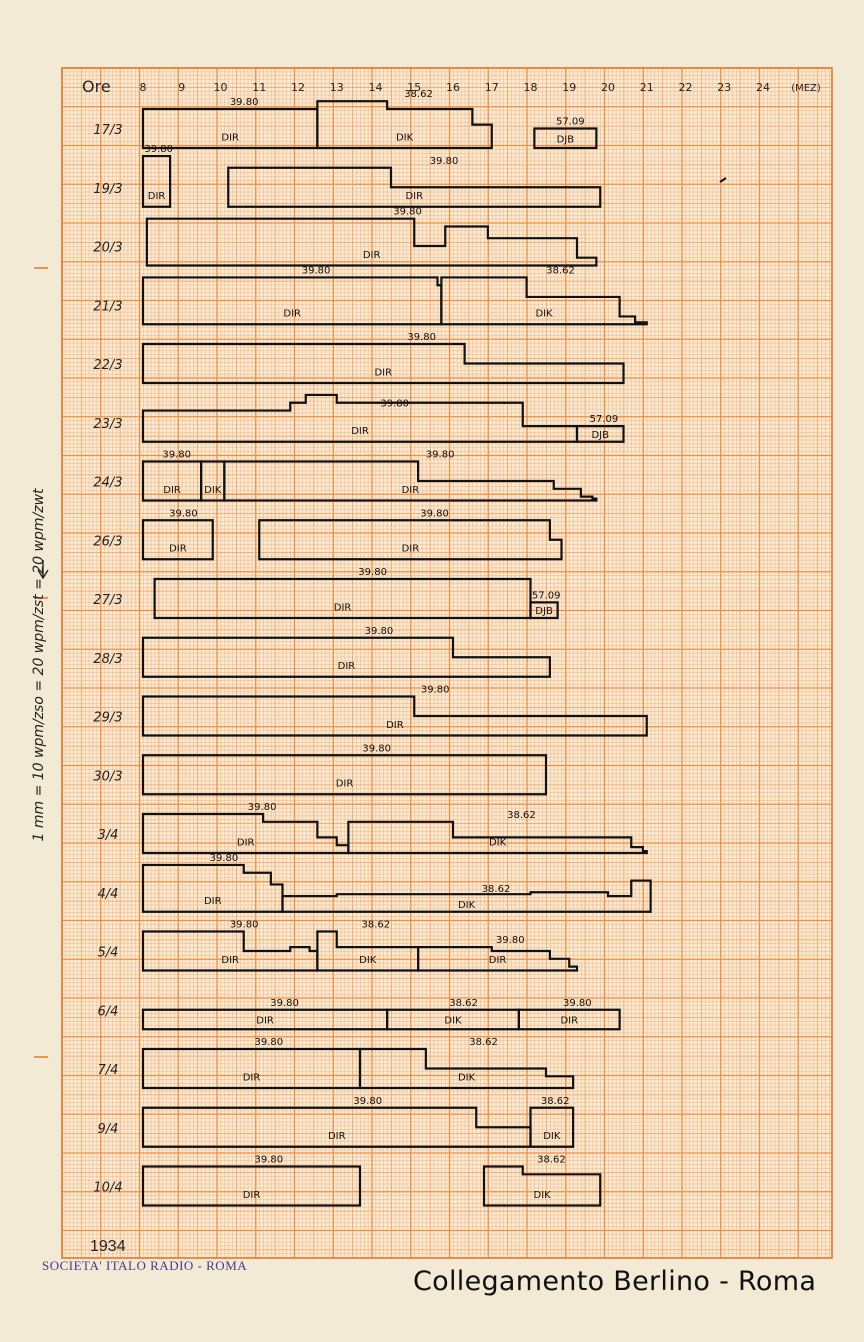  What do you see at coordinates (337, 87) in the screenshot?
I see `hour-tick-label: 13` at bounding box center [337, 87].